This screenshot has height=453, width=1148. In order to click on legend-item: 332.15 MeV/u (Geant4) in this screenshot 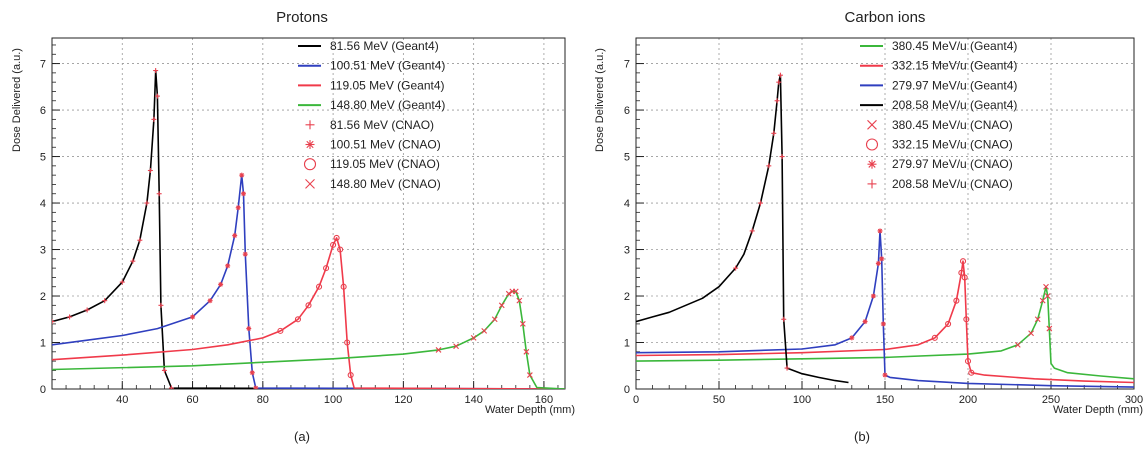, I will do `click(938, 66)`.